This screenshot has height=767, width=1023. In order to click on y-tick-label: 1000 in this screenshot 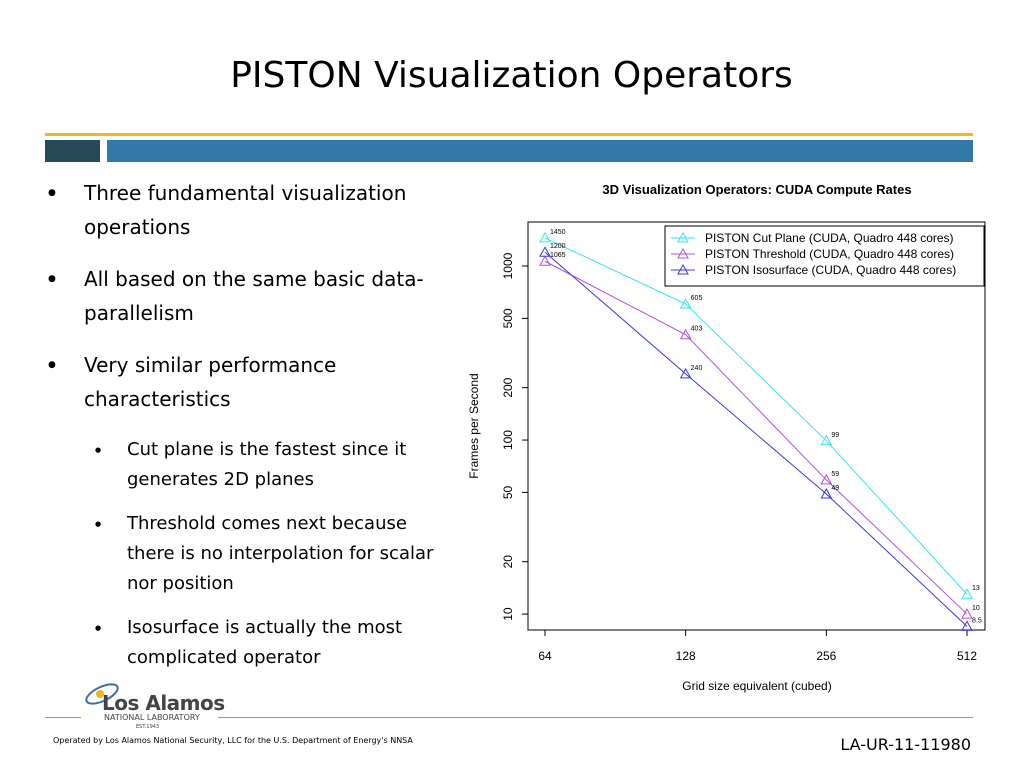, I will do `click(508, 265)`.